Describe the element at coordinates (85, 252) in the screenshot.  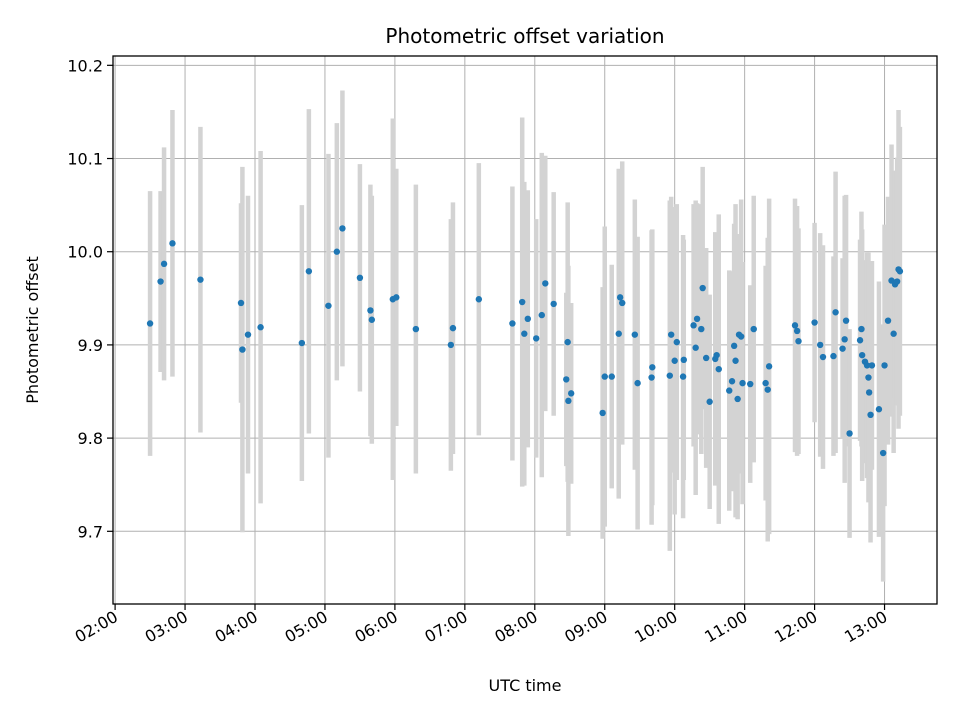
I see `y-tick-label: 10.0` at that location.